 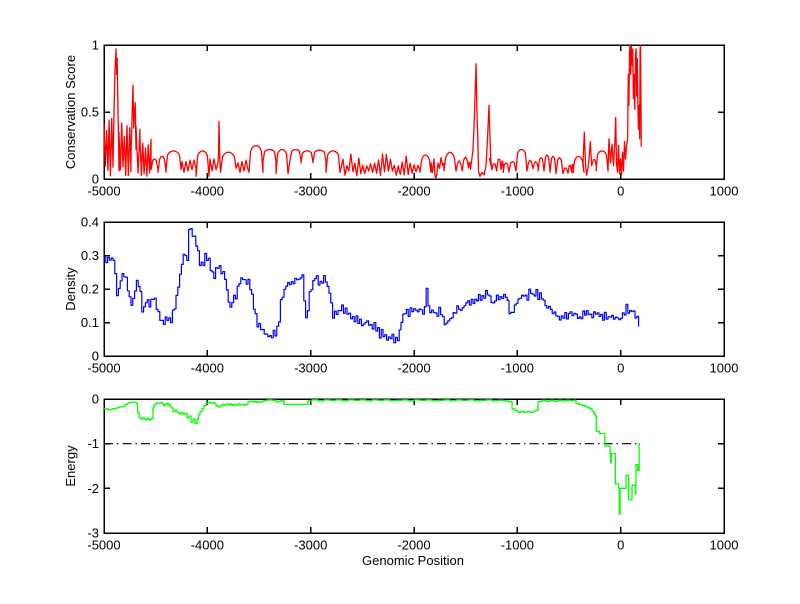 What do you see at coordinates (93, 488) in the screenshot?
I see `svg-text: -2` at bounding box center [93, 488].